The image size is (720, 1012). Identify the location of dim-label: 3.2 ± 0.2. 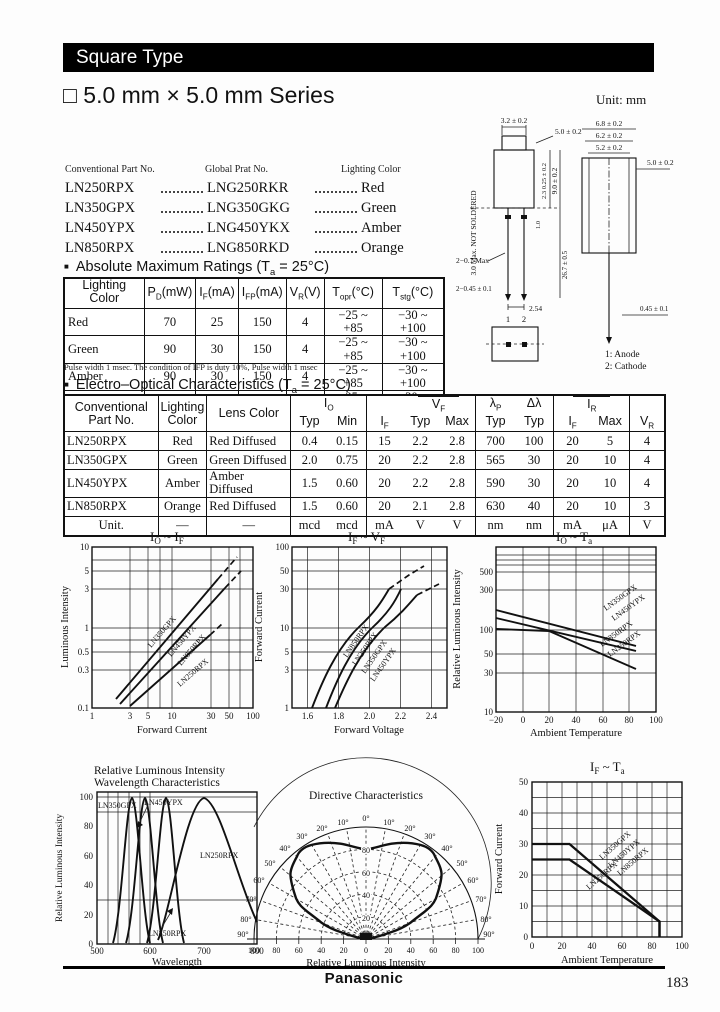
(514, 120).